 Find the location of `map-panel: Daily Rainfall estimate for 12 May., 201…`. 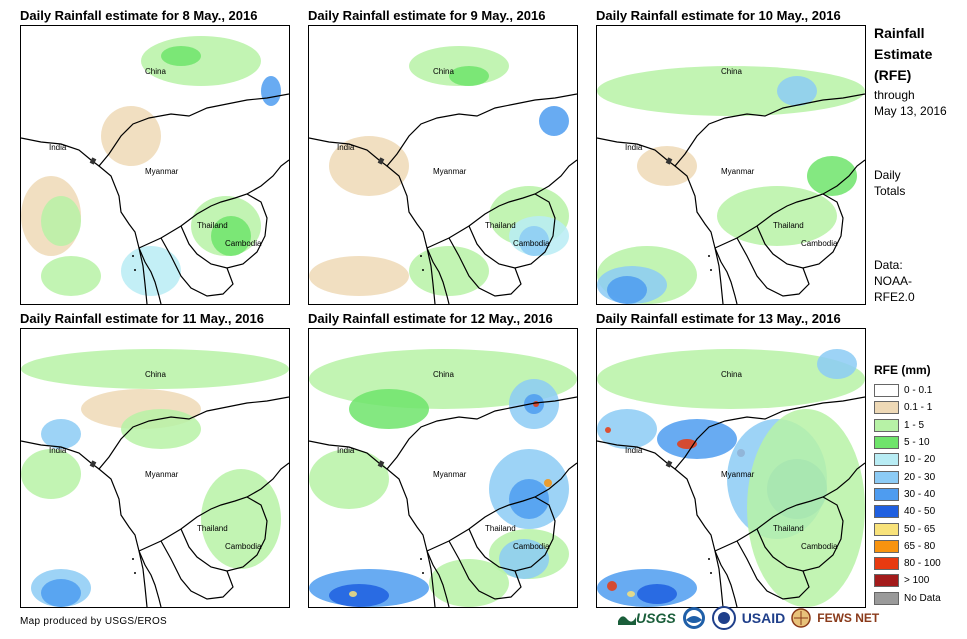

map-panel: Daily Rainfall estimate for 12 May., 201… is located at coordinates (443, 459).